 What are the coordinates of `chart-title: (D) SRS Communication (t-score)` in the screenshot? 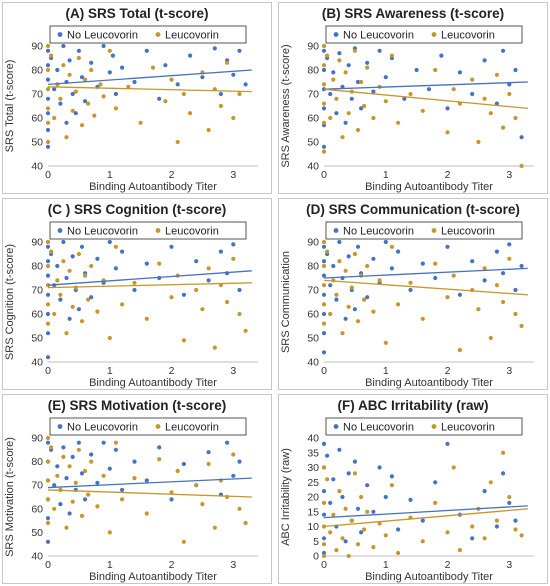 It's located at (413, 209).